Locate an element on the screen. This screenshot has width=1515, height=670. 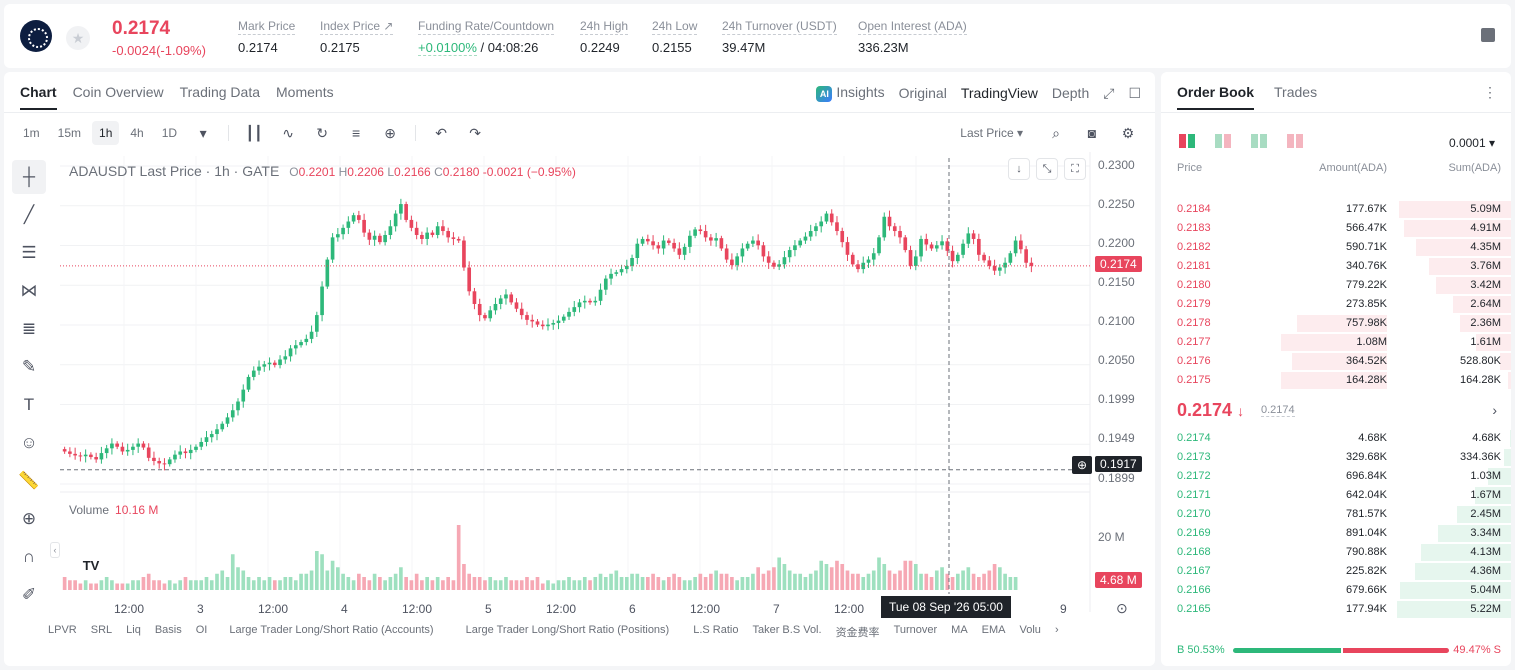
expand-icon: ⤢ is located at coordinates (1109, 92).